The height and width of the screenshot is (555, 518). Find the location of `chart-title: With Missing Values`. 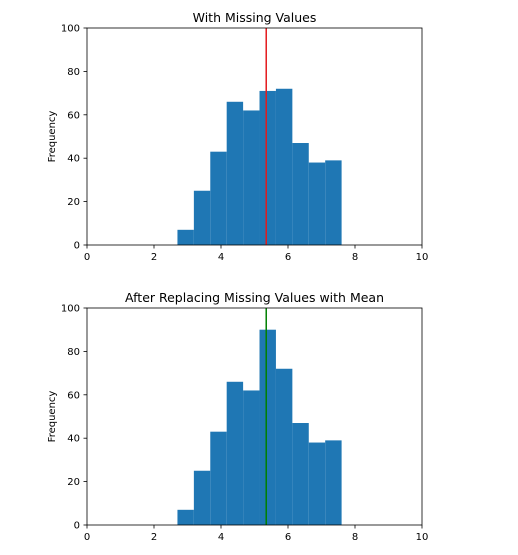

chart-title: With Missing Values is located at coordinates (255, 17).